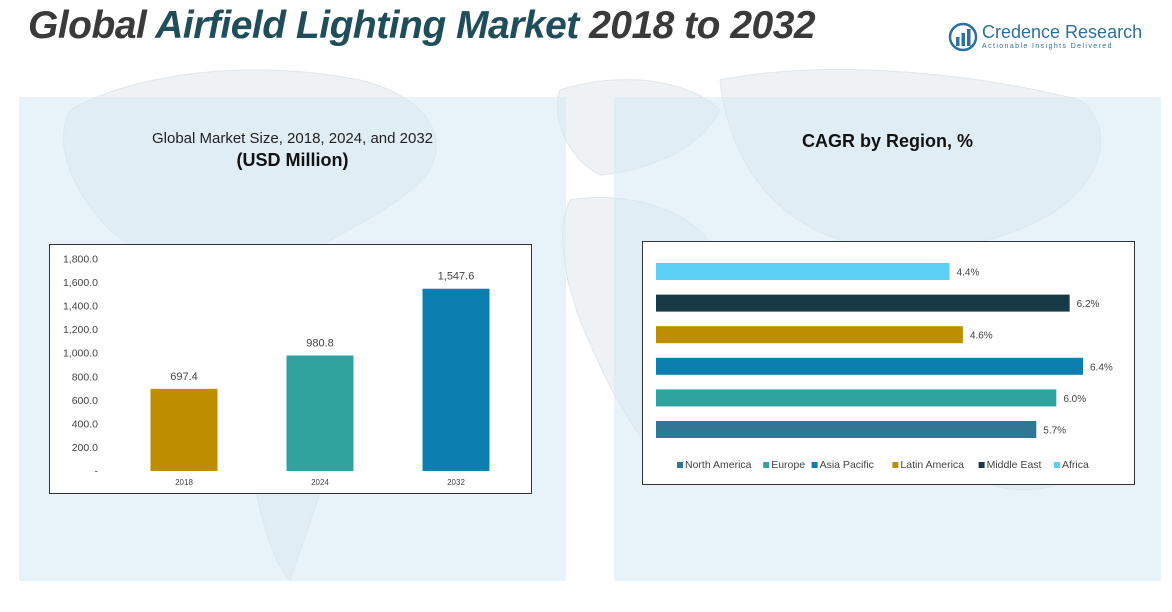  Describe the element at coordinates (981, 336) in the screenshot. I see `bar-value-label: 4.6%` at that location.